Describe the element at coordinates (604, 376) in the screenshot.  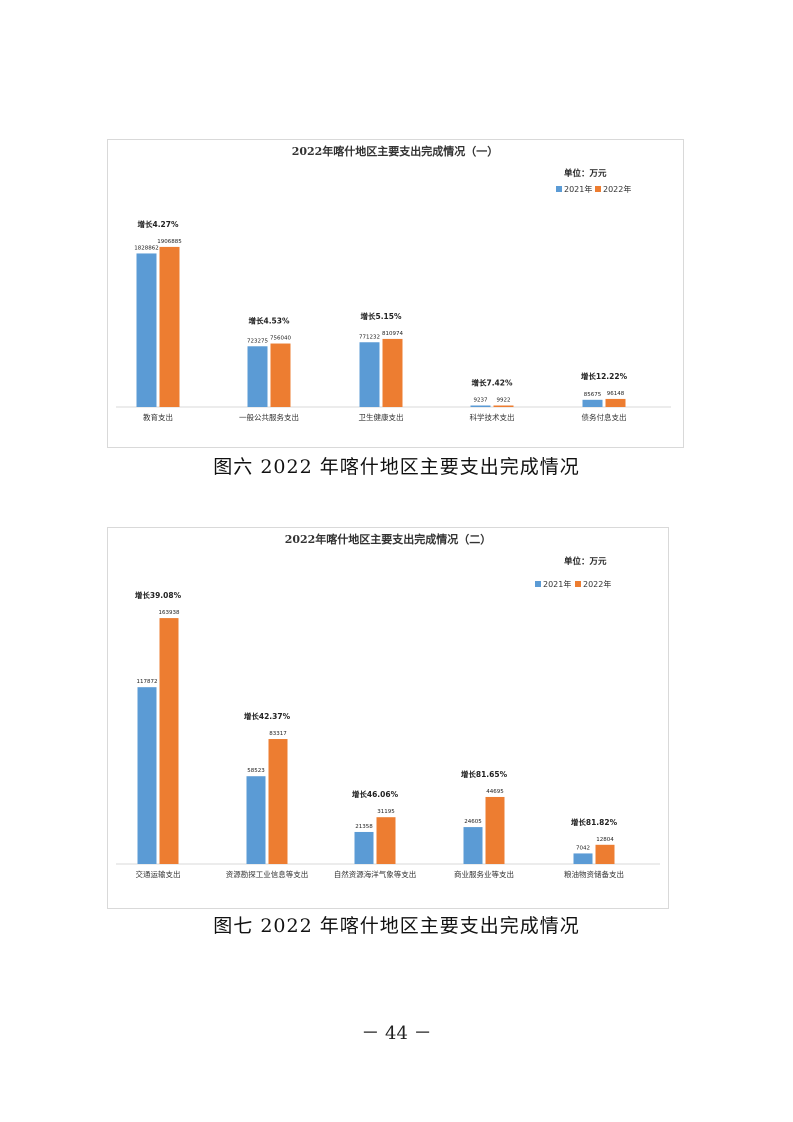
I see `chart-1-growth-label-5: 增长12.22%` at that location.